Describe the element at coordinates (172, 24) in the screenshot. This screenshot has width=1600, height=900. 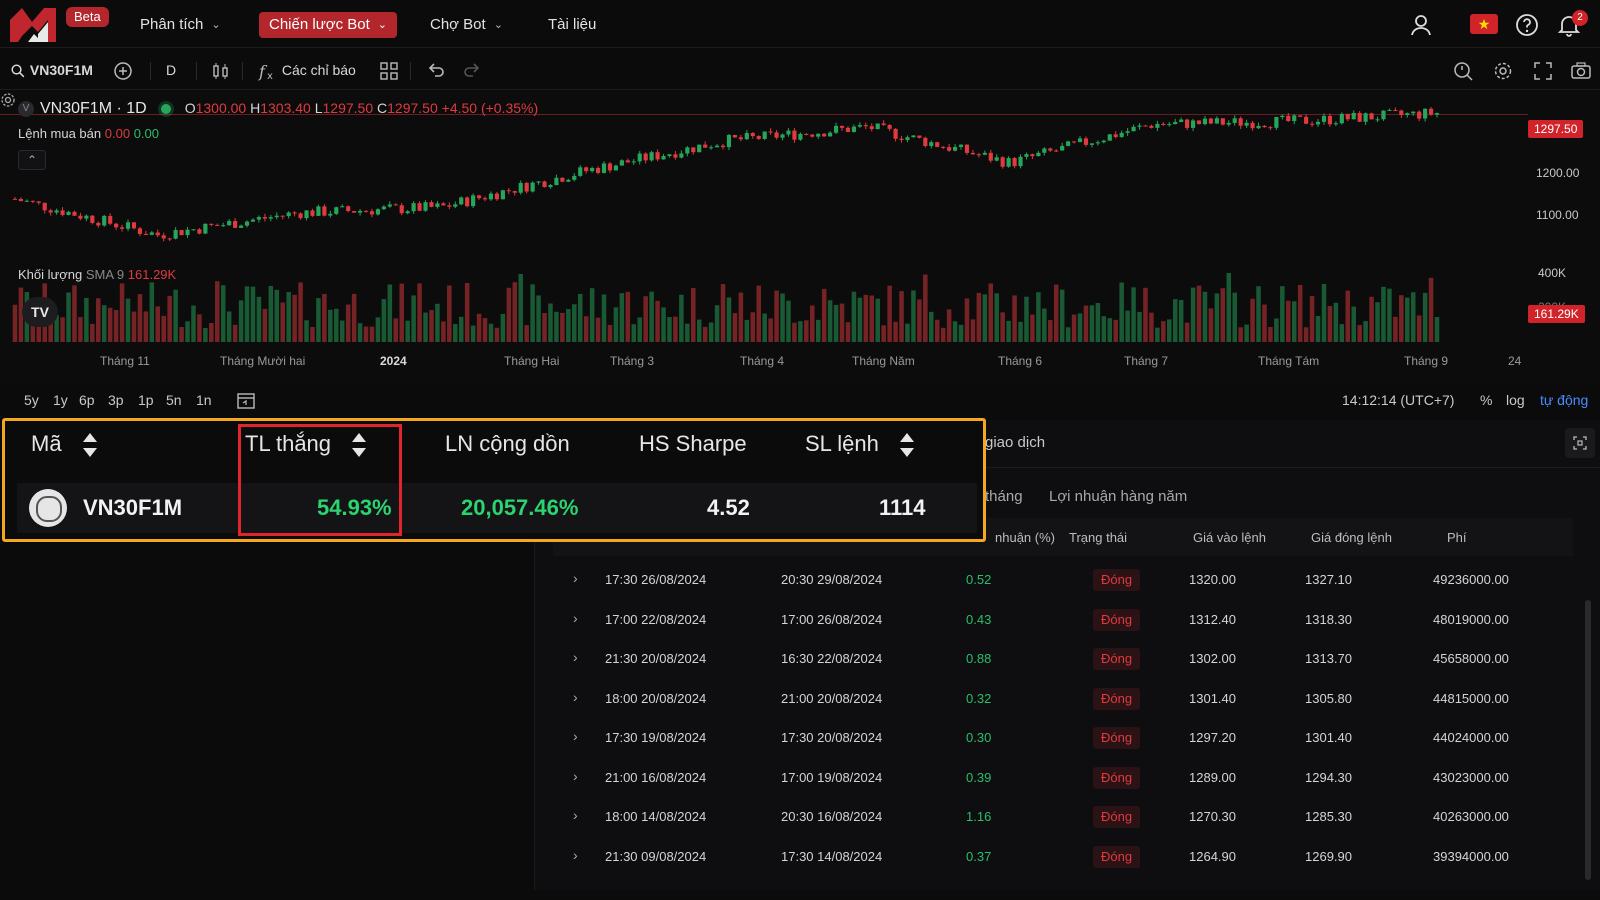
I see `nav-label: Phân tích` at that location.